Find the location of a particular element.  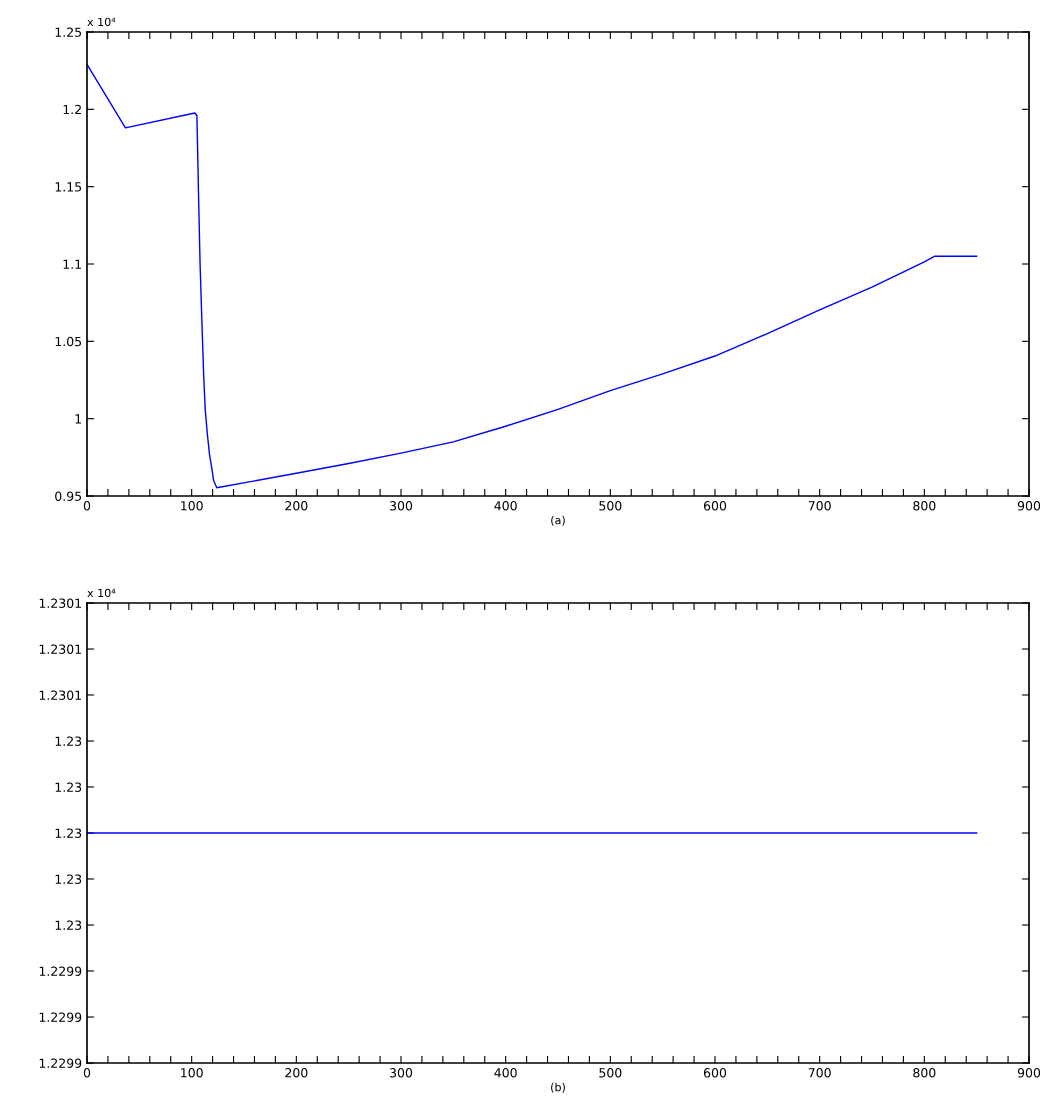

y-tick-label: 1.05 is located at coordinates (68, 341).